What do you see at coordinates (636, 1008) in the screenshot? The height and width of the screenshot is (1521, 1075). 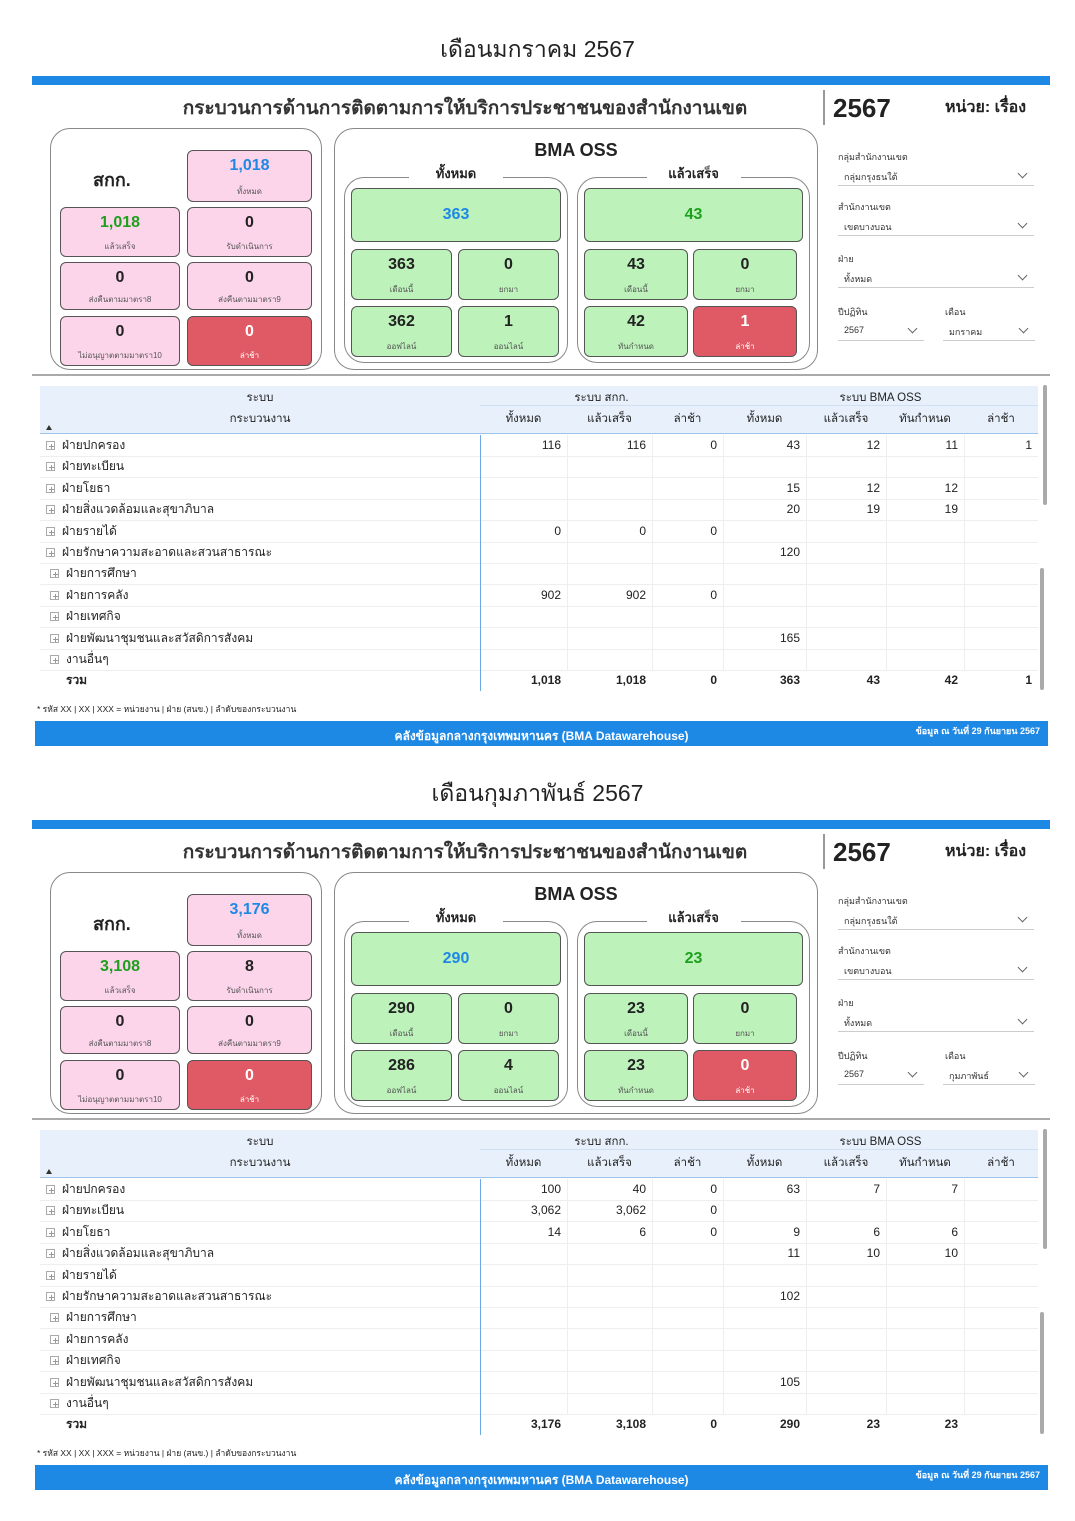 I see `card-value: 23` at bounding box center [636, 1008].